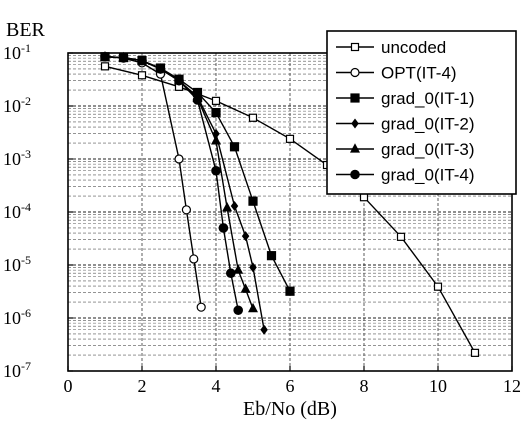 The width and height of the screenshot is (529, 425). What do you see at coordinates (413, 47) in the screenshot?
I see `legend-label-0: uncoded` at bounding box center [413, 47].